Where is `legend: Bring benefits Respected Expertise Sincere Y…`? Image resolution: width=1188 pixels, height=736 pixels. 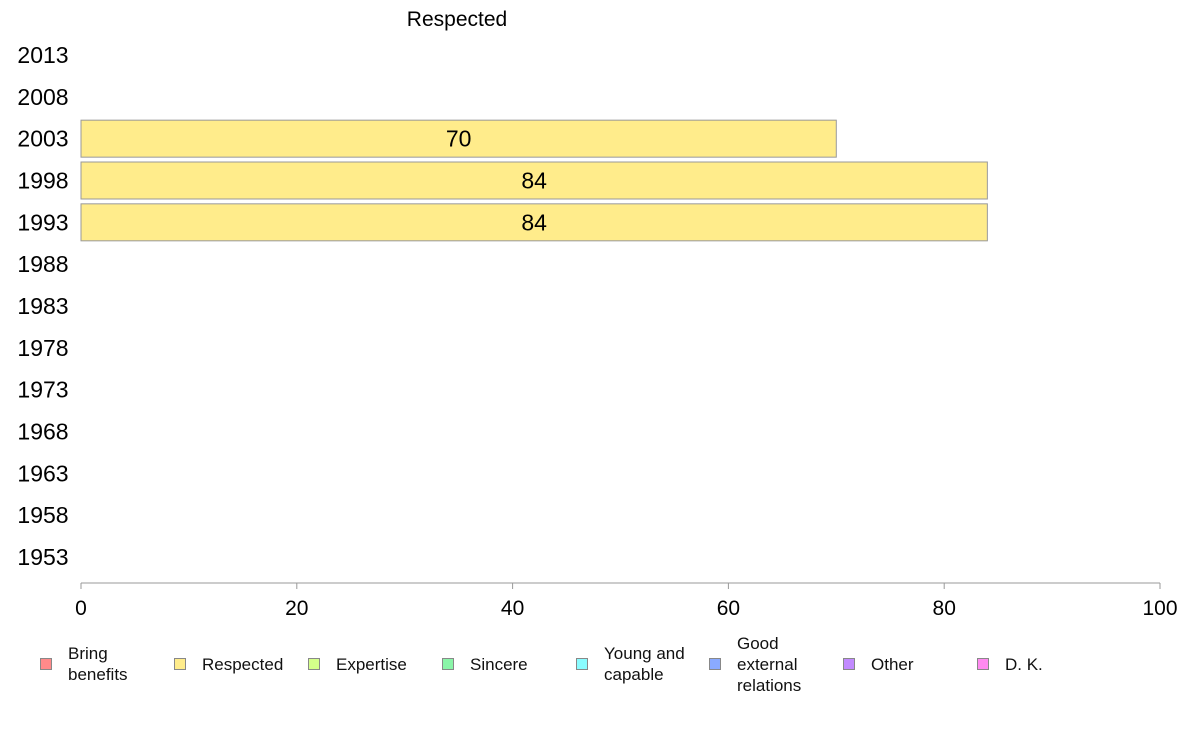
legend: Bring benefits Respected Expertise Sincere Y… is located at coordinates (594, 670).